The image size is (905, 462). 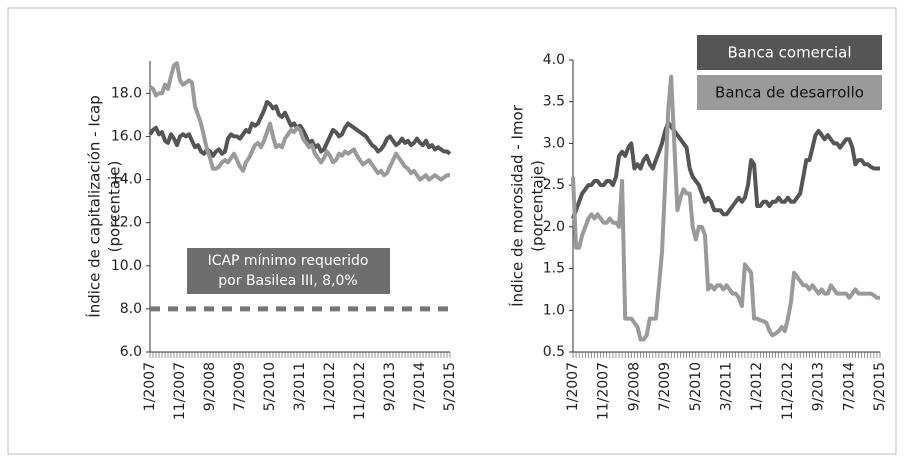 What do you see at coordinates (554, 185) in the screenshot?
I see `y-tick-label: 2.5` at bounding box center [554, 185].